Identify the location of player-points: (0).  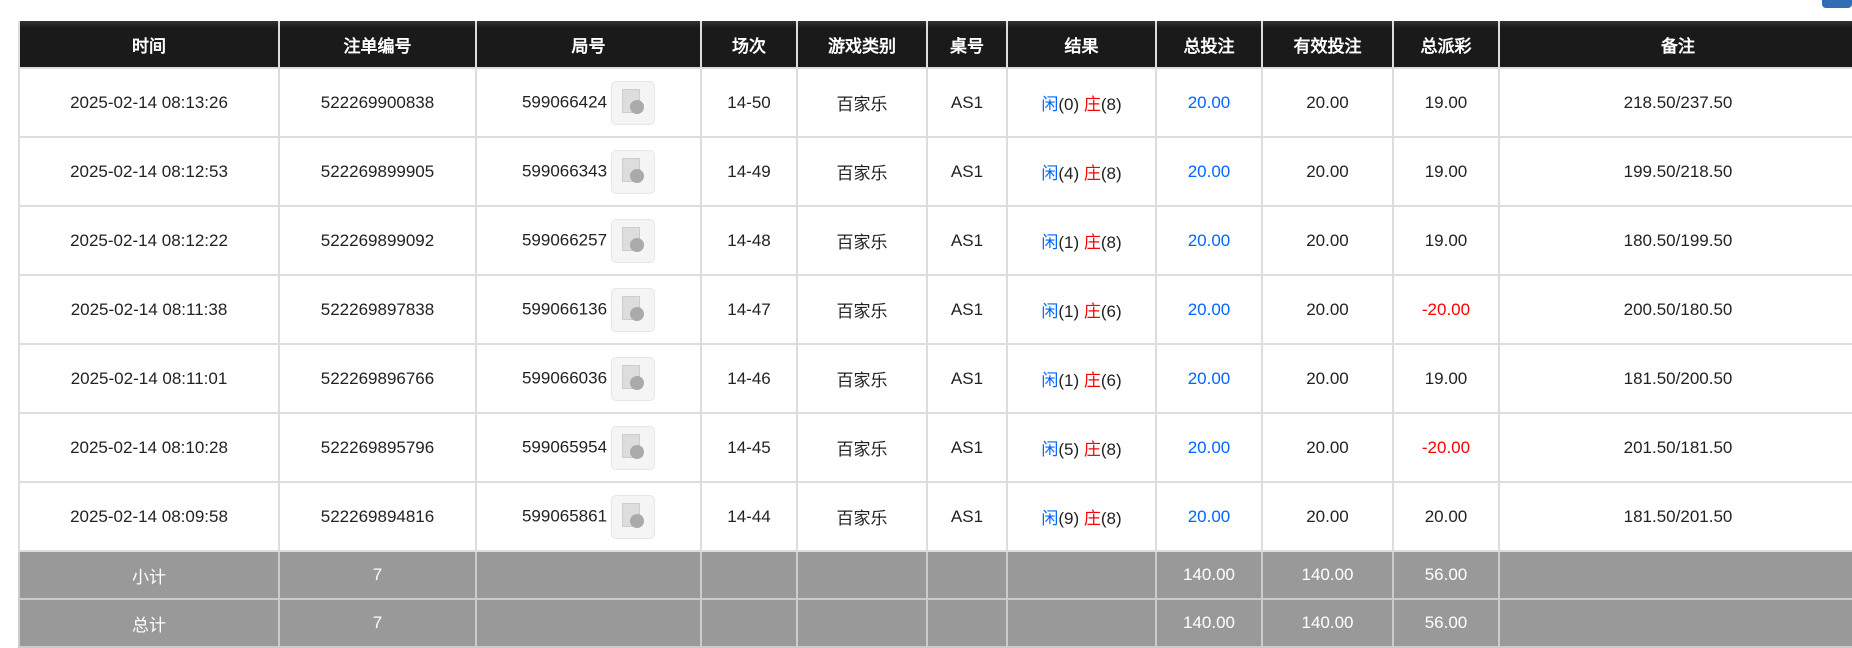
(1069, 104).